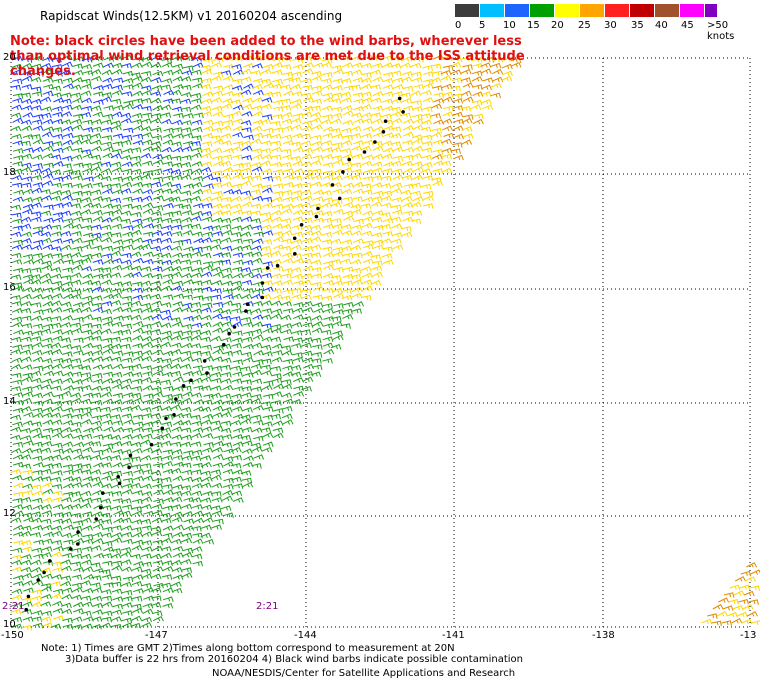 This screenshot has width=760, height=688. What do you see at coordinates (610, 25) in the screenshot?
I see `legend-label: 30` at bounding box center [610, 25].